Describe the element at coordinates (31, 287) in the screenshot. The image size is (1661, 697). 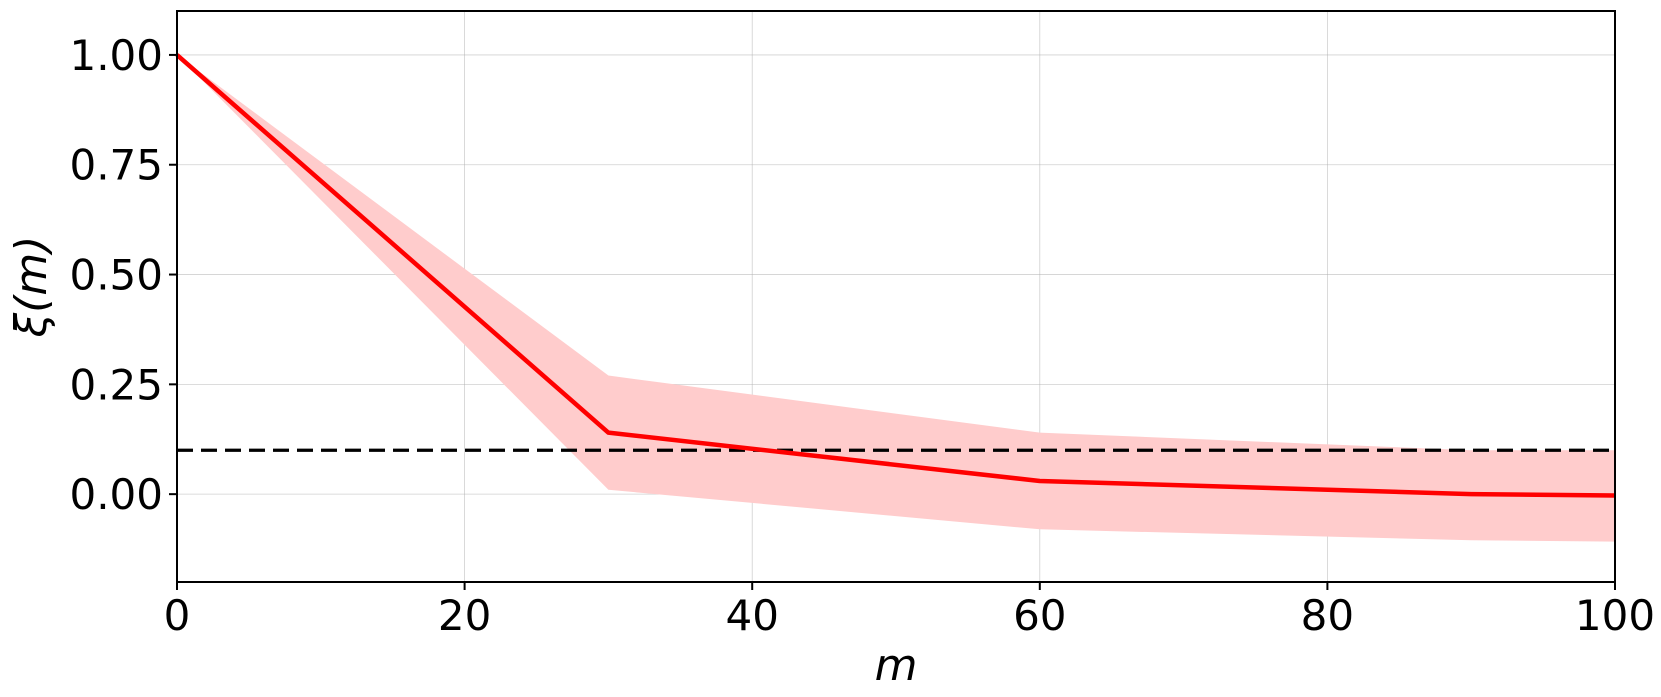
I see `y-axis-label: ξ(m)` at that location.